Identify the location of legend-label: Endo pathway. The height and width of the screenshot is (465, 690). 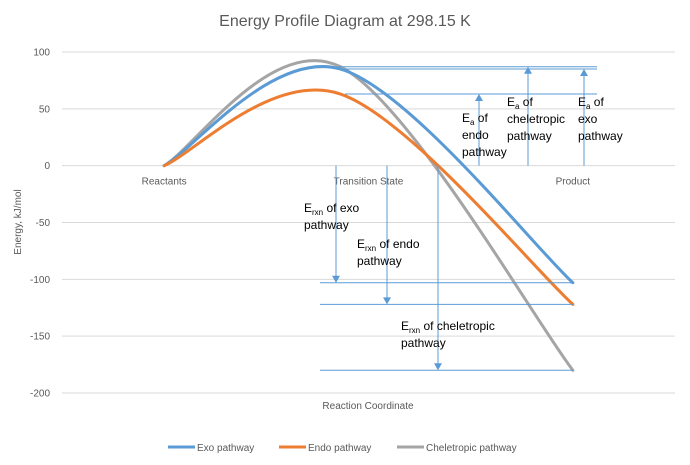
(339, 448).